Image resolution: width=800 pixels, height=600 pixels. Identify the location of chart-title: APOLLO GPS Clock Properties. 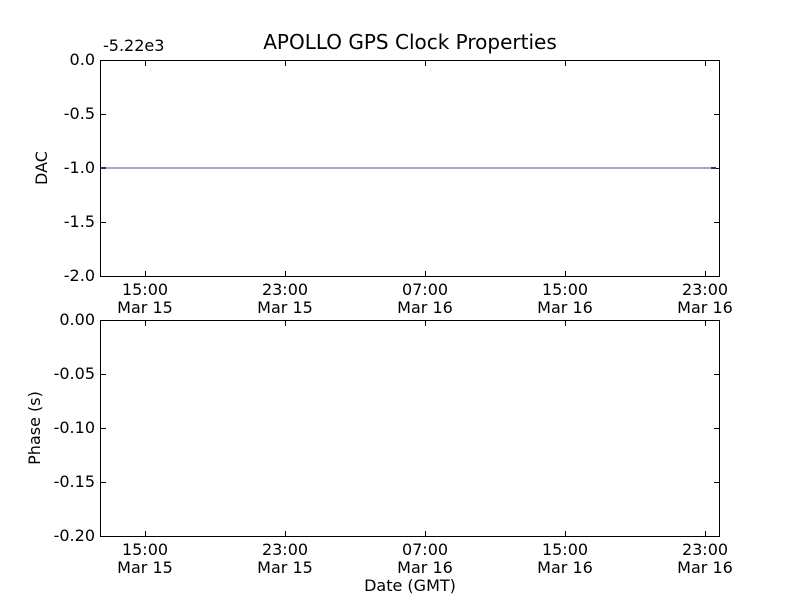
(410, 42).